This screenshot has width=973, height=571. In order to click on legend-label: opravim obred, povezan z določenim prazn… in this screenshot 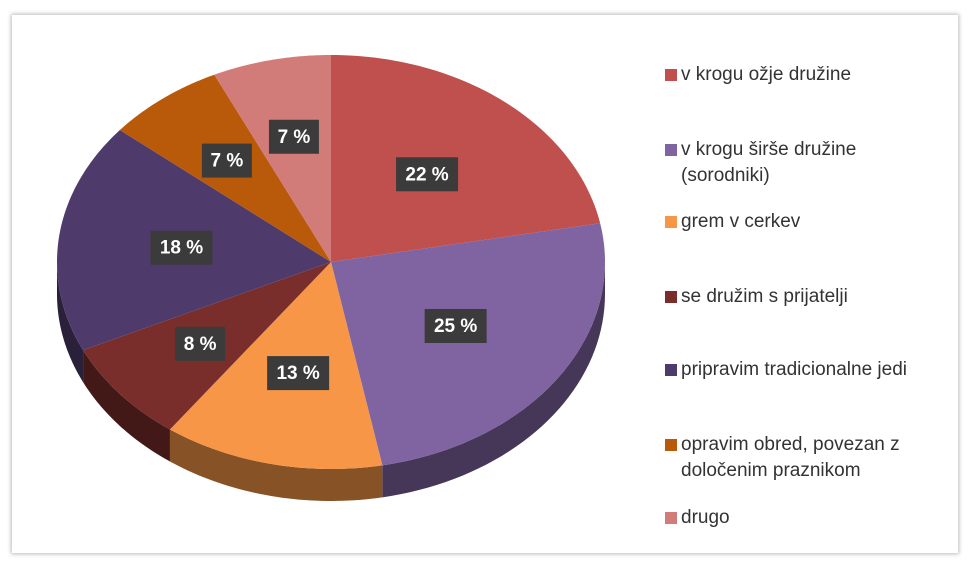, I will do `click(790, 457)`.